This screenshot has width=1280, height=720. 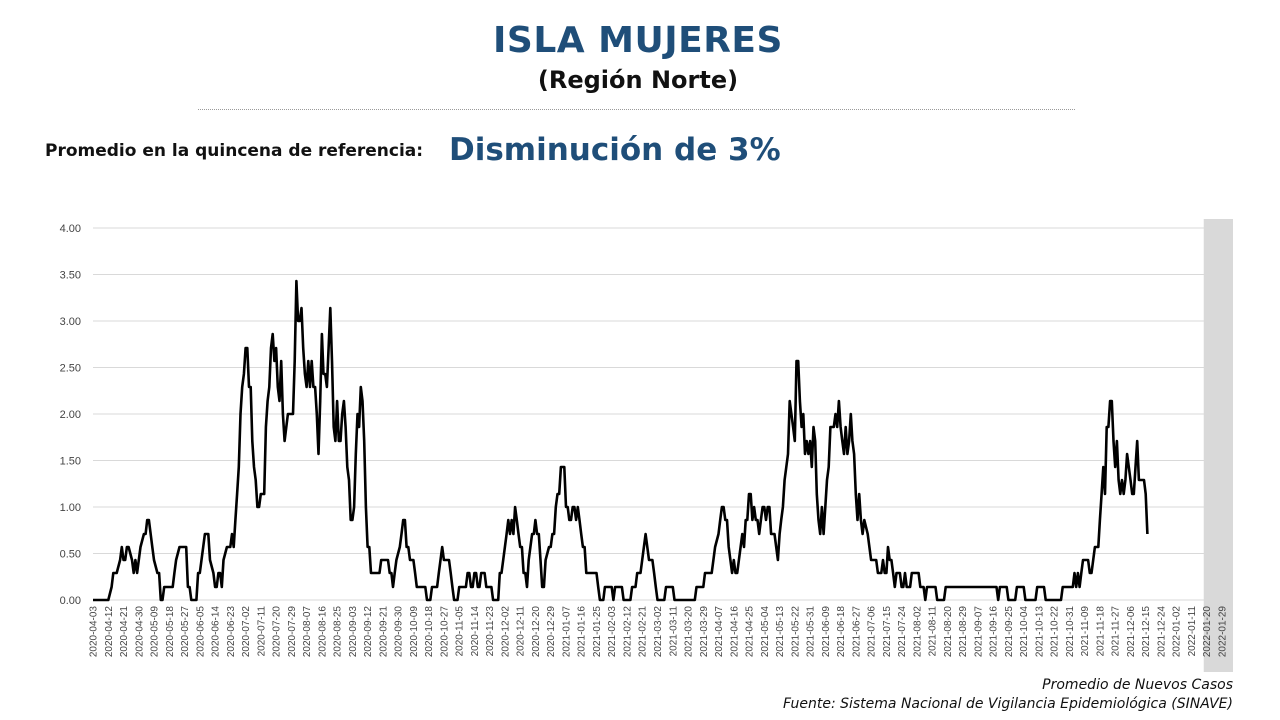 What do you see at coordinates (963, 632) in the screenshot?
I see `x-tick-label: 2021-08-29` at bounding box center [963, 632].